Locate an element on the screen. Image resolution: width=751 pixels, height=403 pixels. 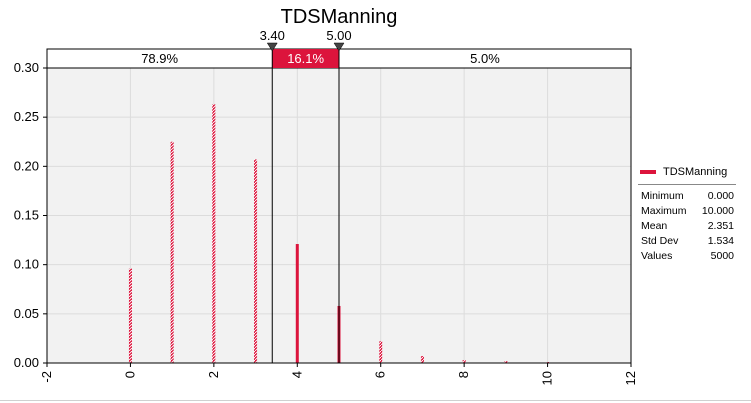
stat-row: Values 5000 is located at coordinates (687, 256).